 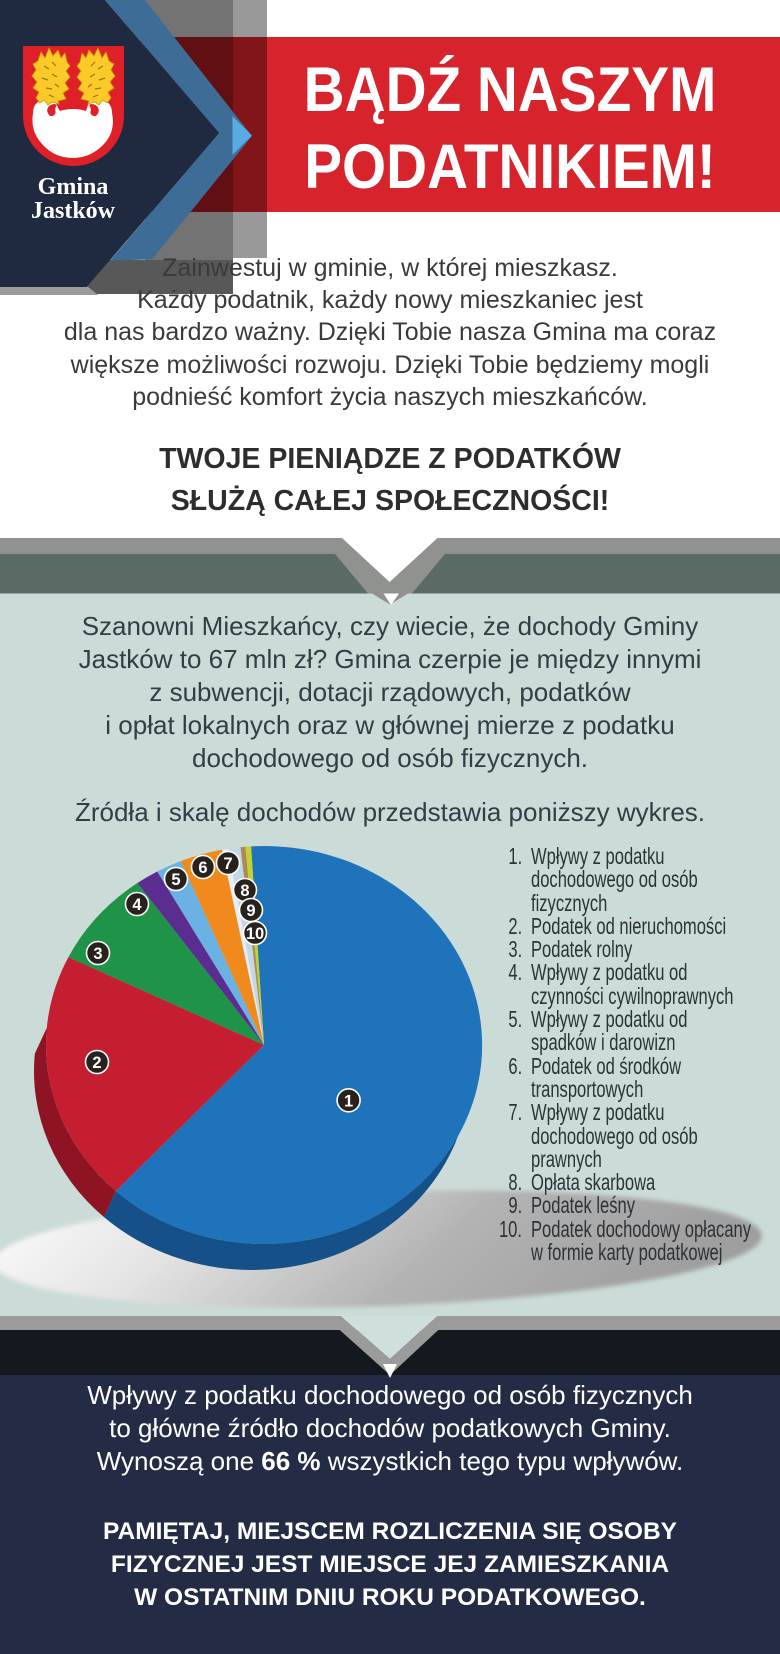 What do you see at coordinates (244, 891) in the screenshot?
I see `svg-text: 8` at bounding box center [244, 891].